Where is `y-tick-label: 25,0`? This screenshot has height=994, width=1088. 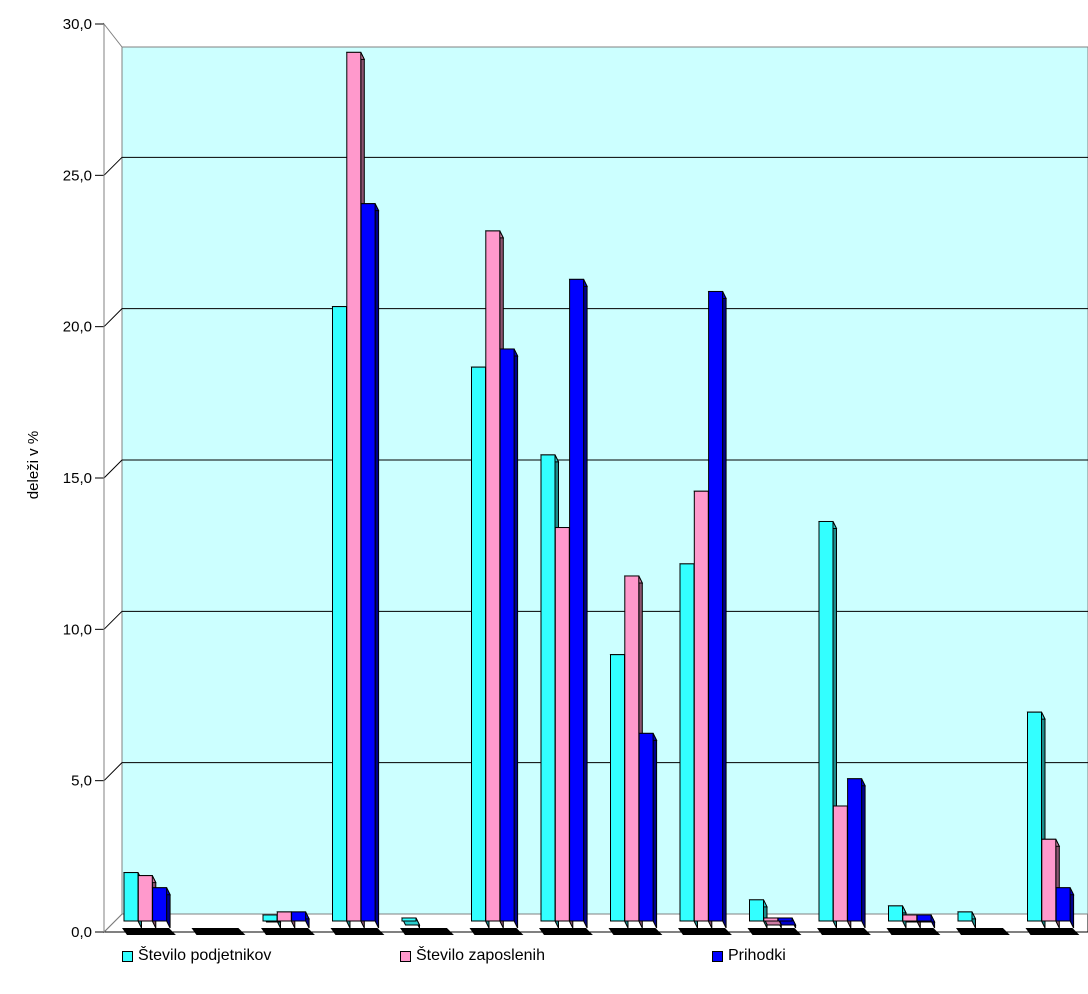 y-tick-label: 25,0 is located at coordinates (77, 175).